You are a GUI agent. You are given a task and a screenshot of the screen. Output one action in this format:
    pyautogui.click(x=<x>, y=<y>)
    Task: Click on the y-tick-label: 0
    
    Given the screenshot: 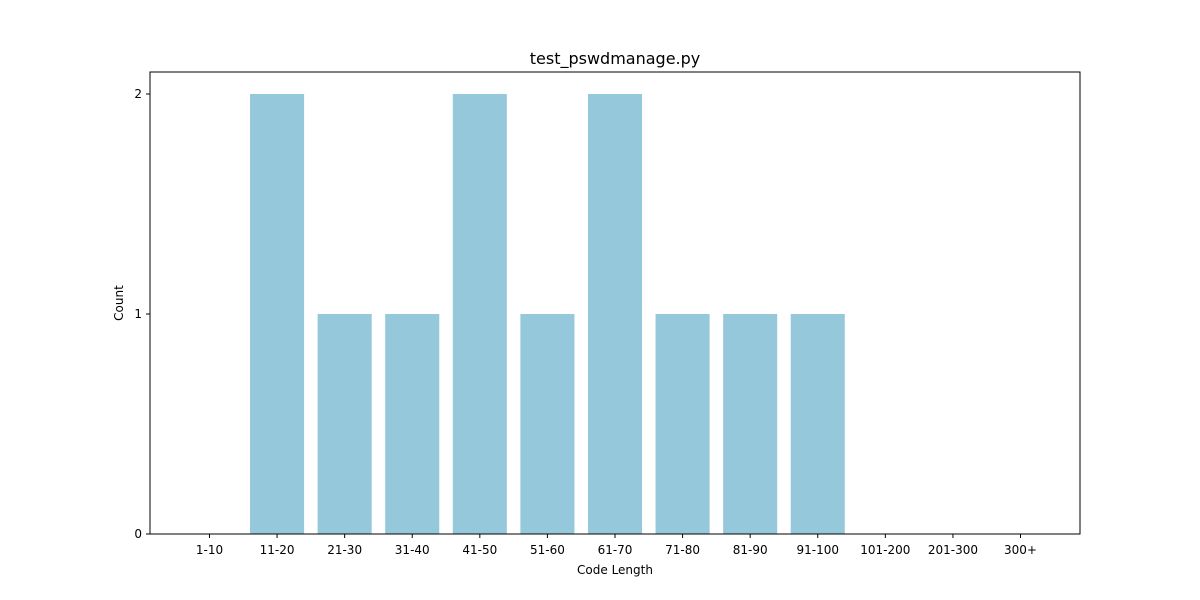 What is the action you would take?
    pyautogui.click(x=138, y=534)
    